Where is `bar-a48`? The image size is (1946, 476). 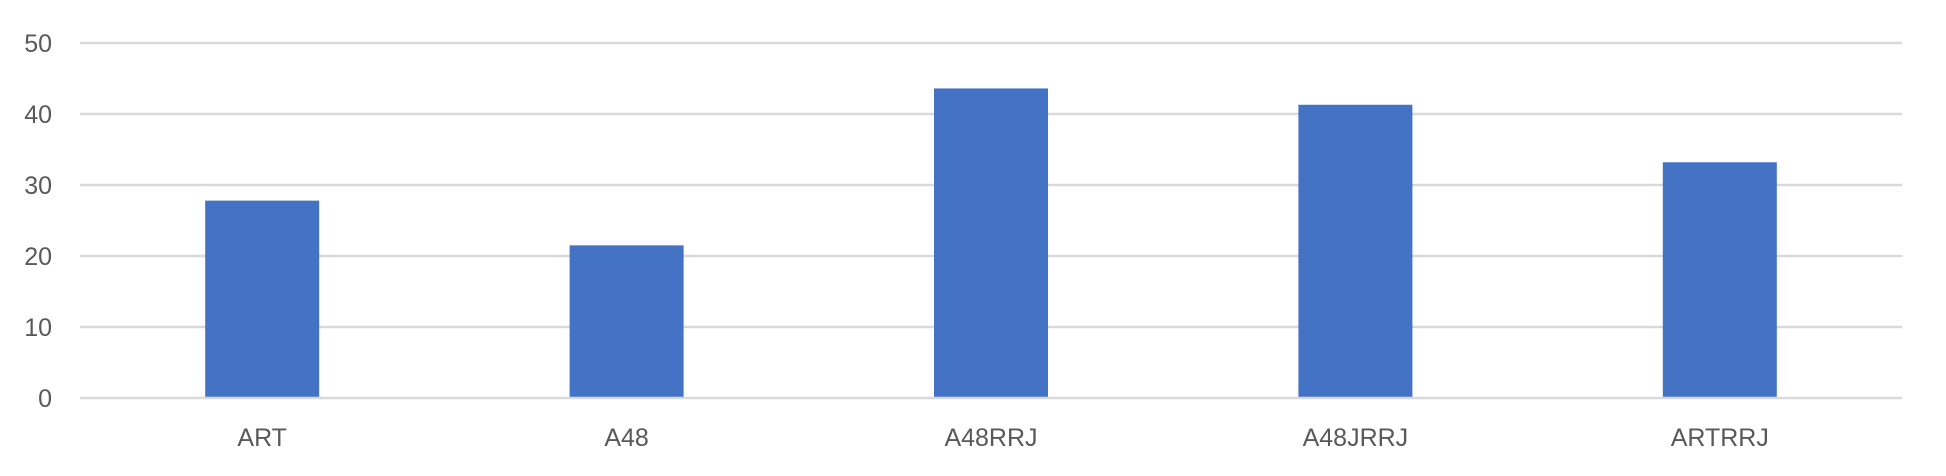
bar-a48 is located at coordinates (626, 321).